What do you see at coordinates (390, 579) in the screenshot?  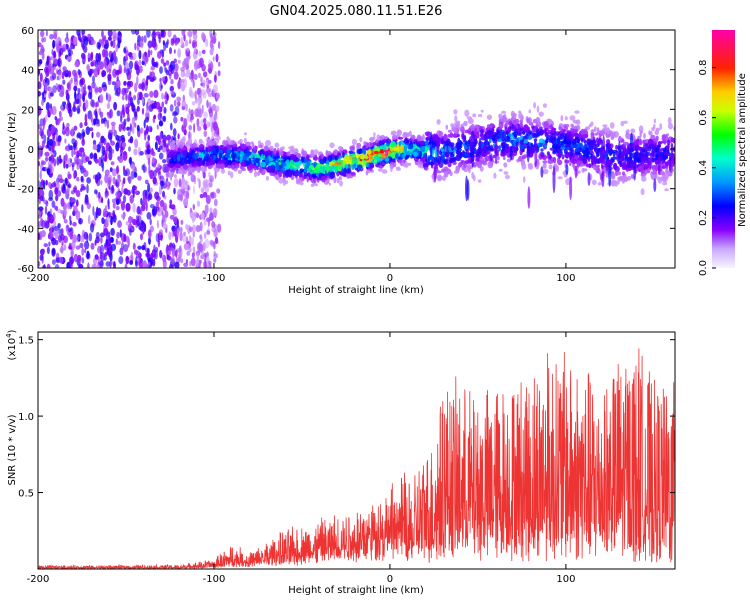 I see `snr-x-tick-label: 0` at bounding box center [390, 579].